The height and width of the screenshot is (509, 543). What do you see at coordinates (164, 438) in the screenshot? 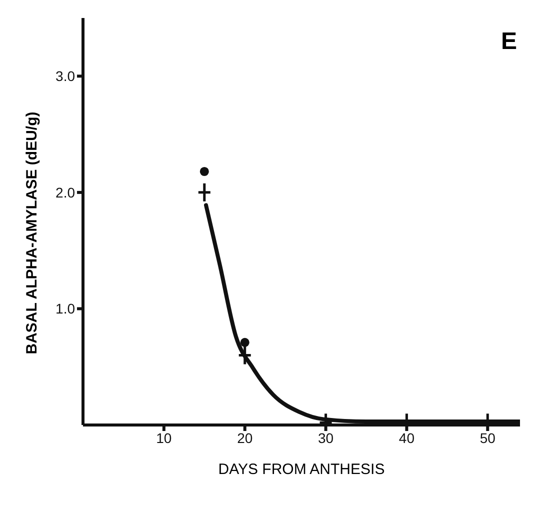
I see `x-tick-label: 10` at bounding box center [164, 438].